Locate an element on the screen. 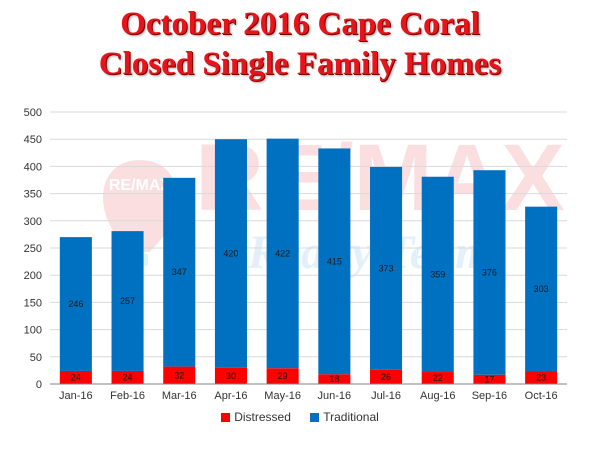 The width and height of the screenshot is (600, 450). legend-swatch-distressed is located at coordinates (226, 418).